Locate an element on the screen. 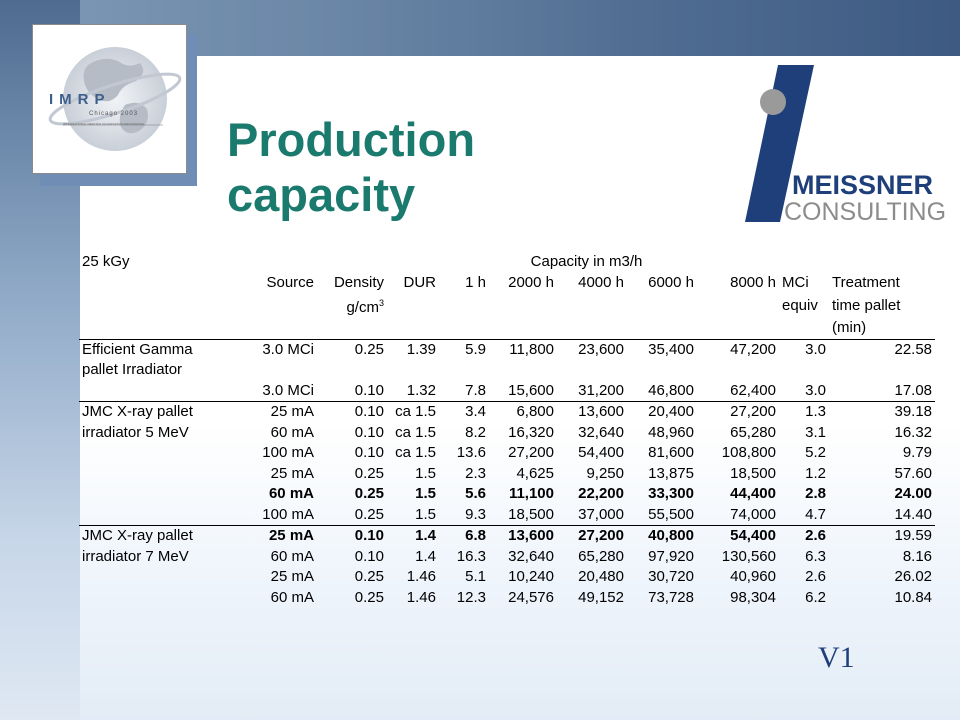 The height and width of the screenshot is (720, 960). cell-h6000: 40,800 is located at coordinates (662, 536).